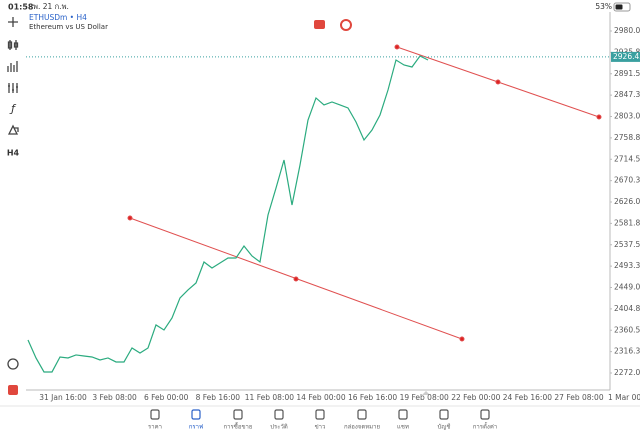  I want to click on symbol-desc: Ethereum vs US Dollar, so click(68, 27).